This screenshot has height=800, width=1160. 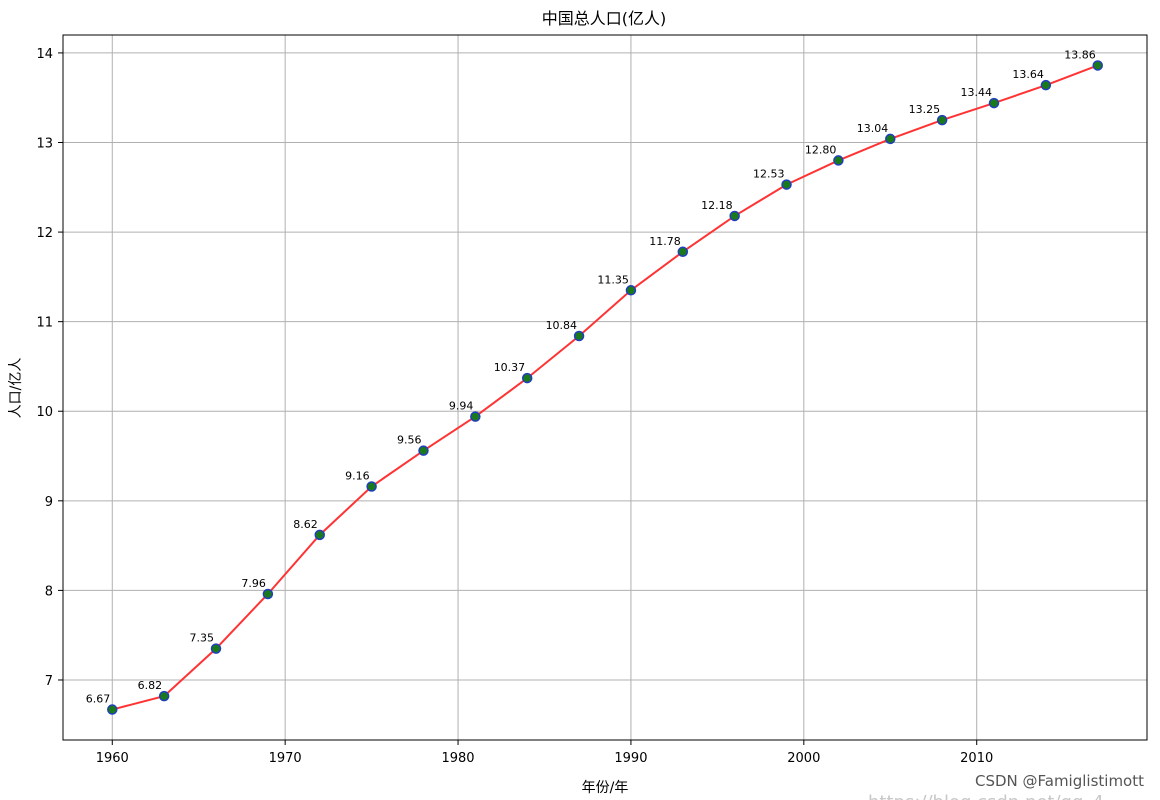 What do you see at coordinates (976, 758) in the screenshot?
I see `x-tick-label: 2010` at bounding box center [976, 758].